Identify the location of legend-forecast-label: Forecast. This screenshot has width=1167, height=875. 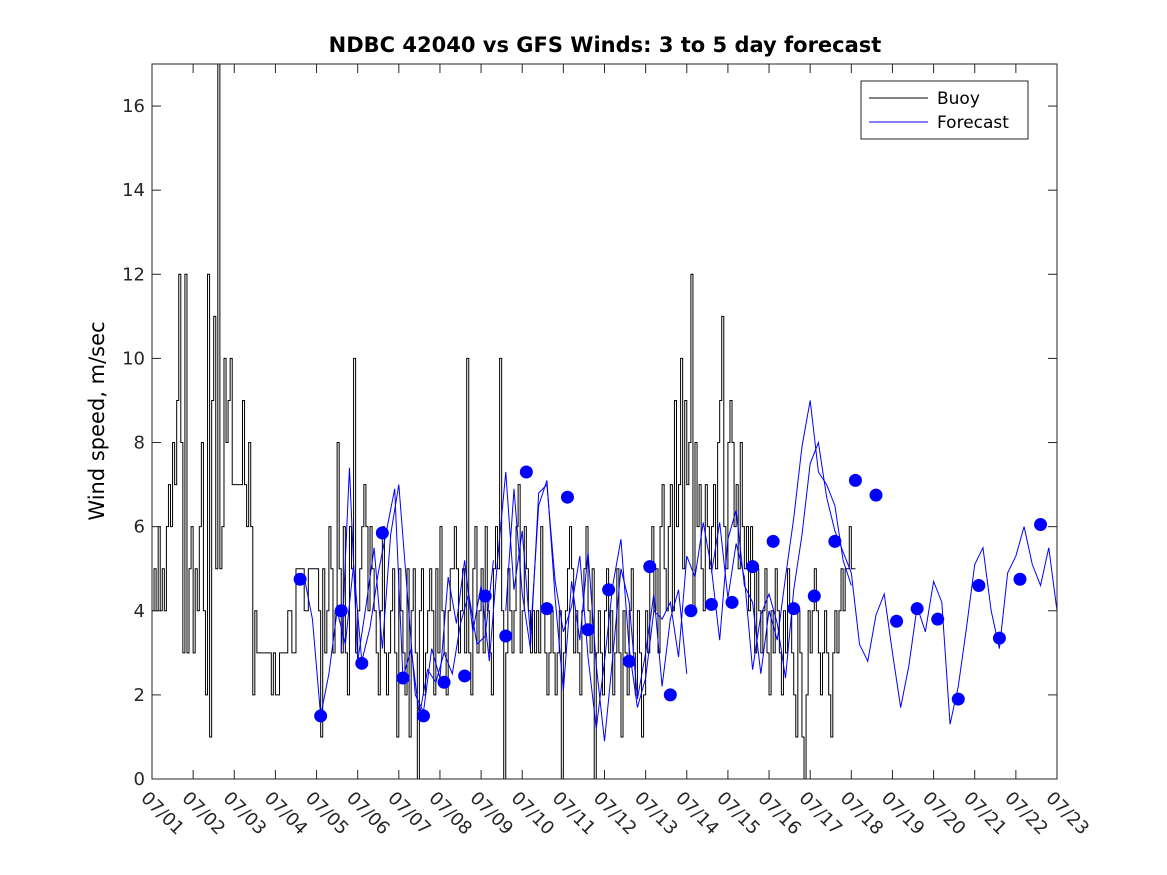
(973, 123).